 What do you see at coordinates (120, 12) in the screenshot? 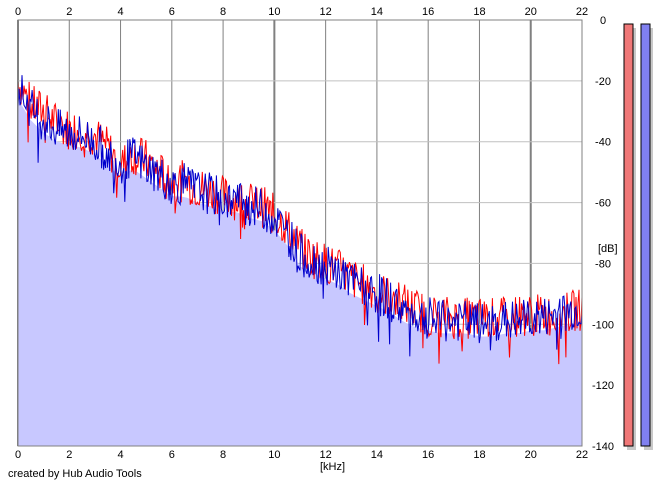
I see `x-tick-label-top: 4` at bounding box center [120, 12].